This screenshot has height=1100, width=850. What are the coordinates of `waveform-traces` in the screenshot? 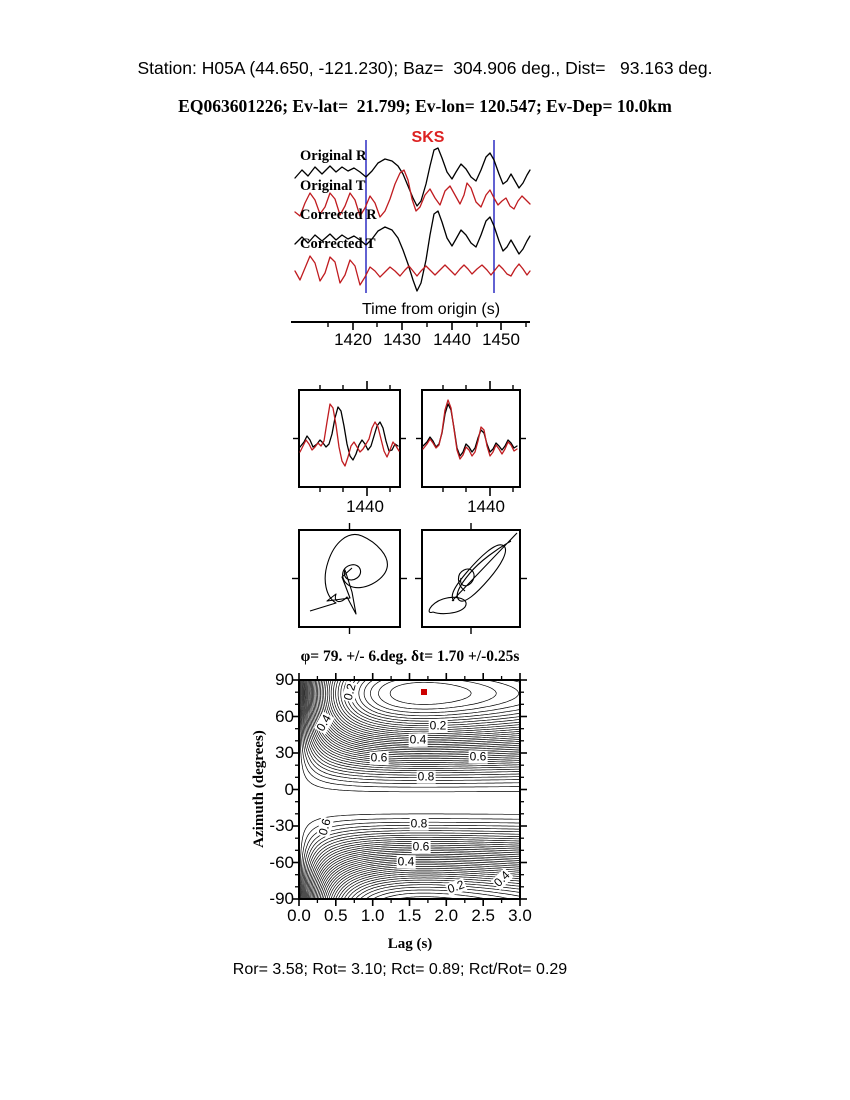 It's located at (411, 235).